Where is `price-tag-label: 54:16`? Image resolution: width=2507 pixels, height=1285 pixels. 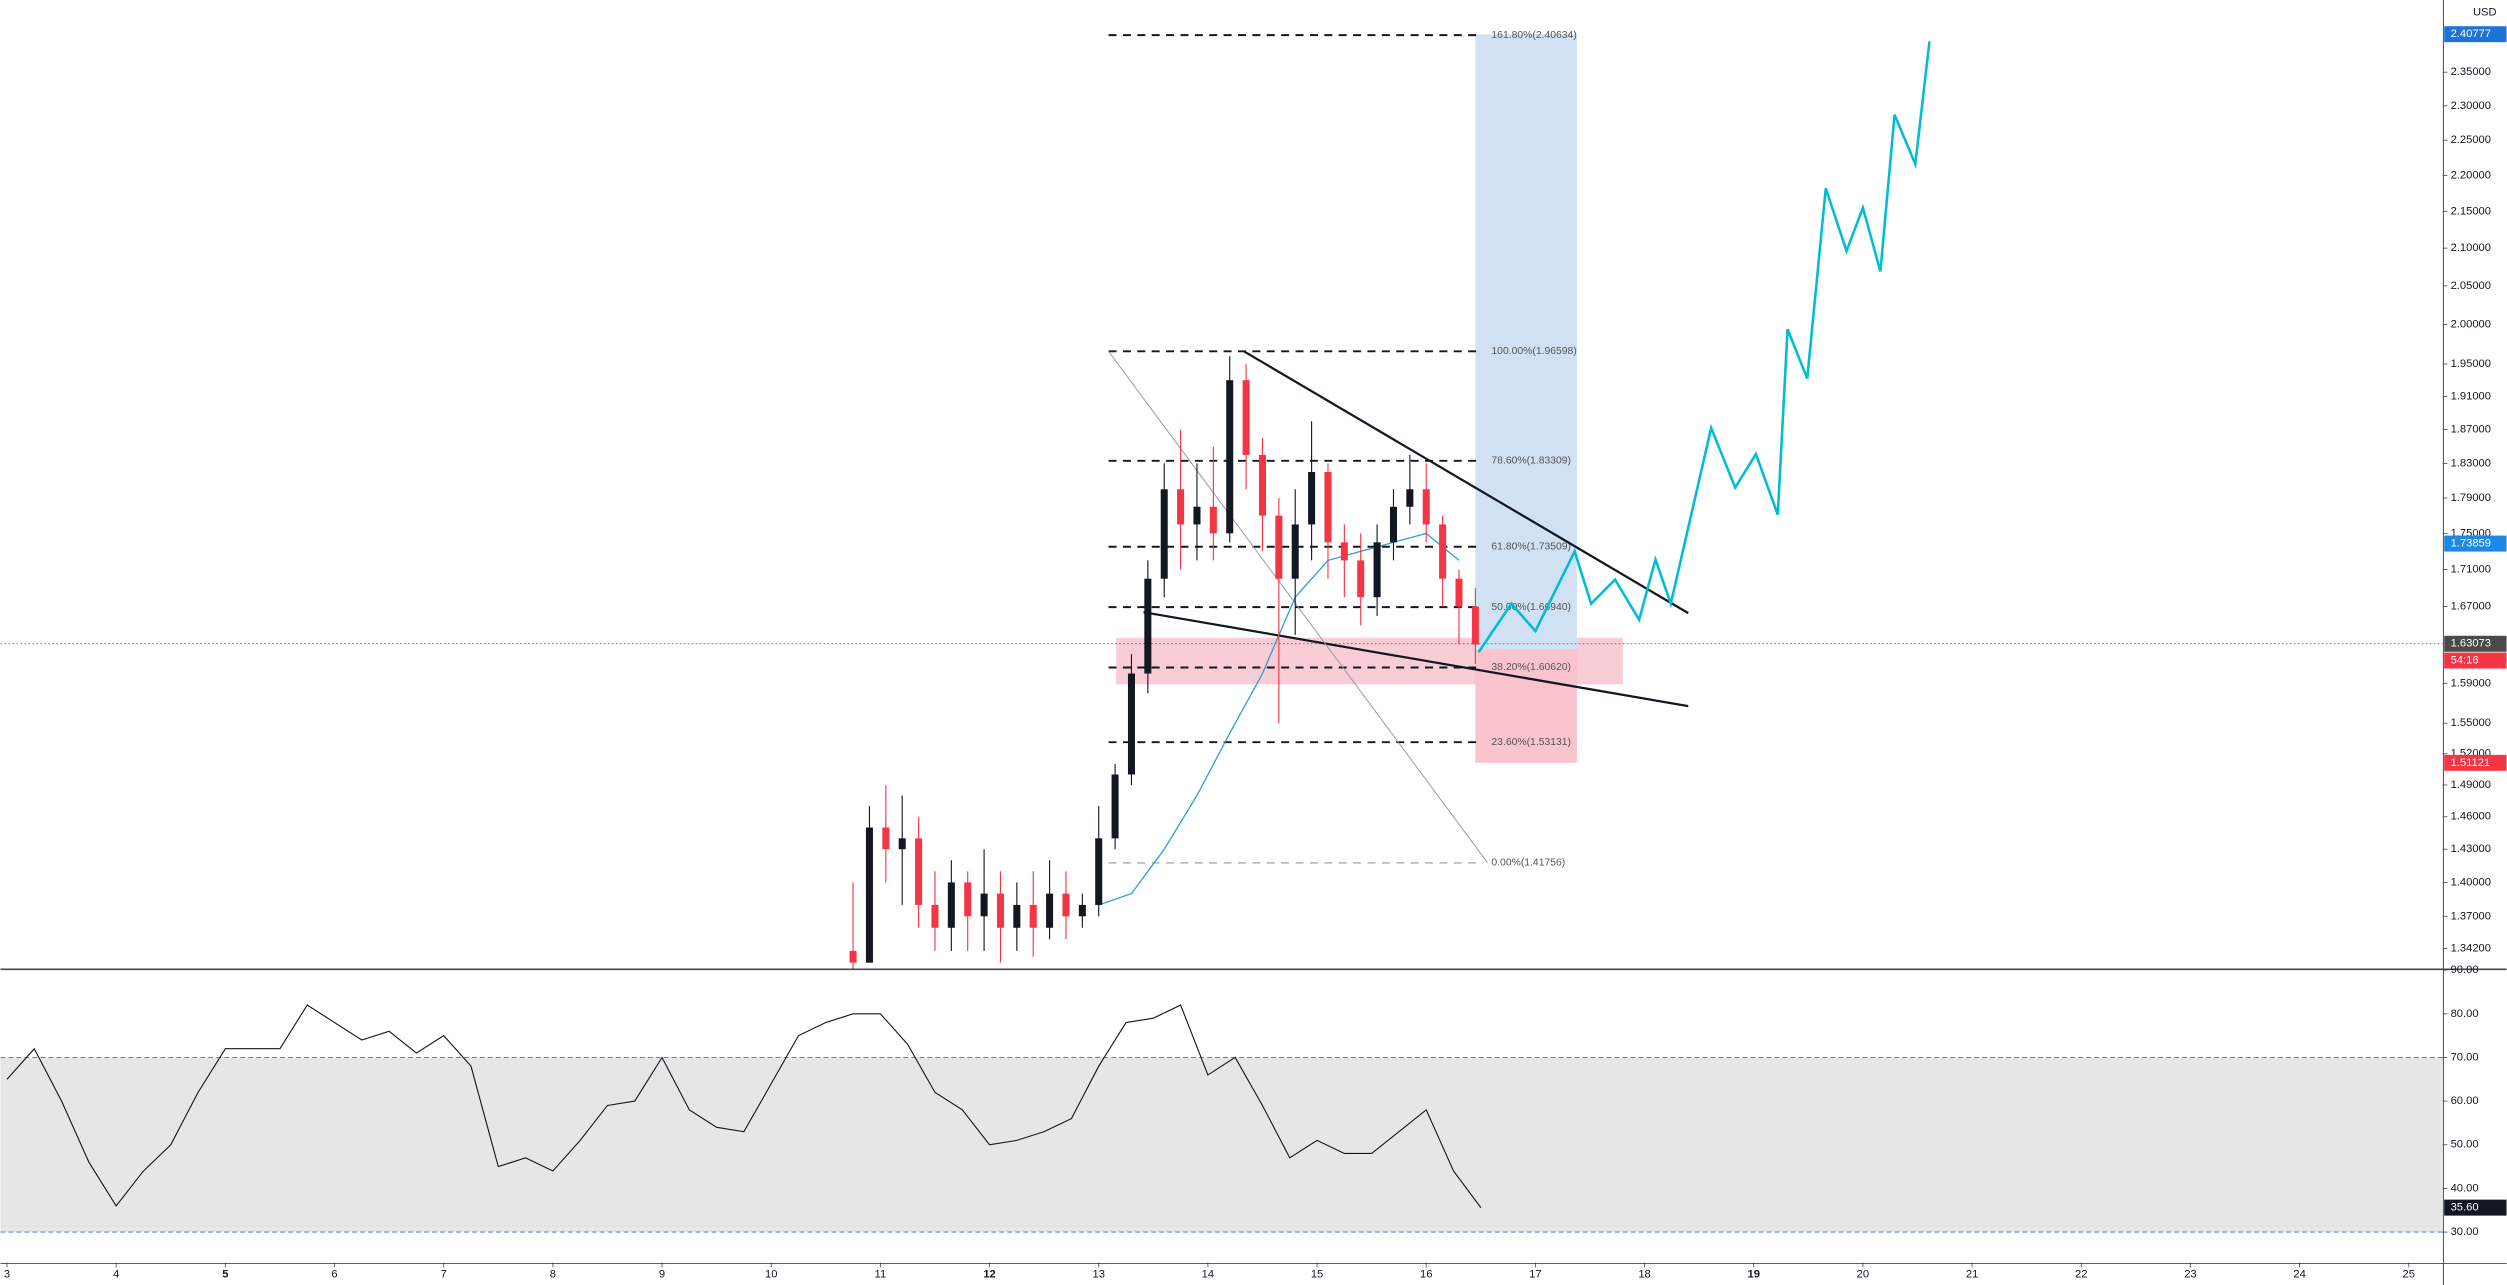
price-tag-label: 54:16 is located at coordinates (2465, 661).